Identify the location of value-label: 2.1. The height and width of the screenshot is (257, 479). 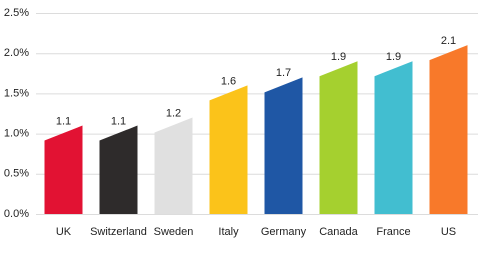
(448, 41).